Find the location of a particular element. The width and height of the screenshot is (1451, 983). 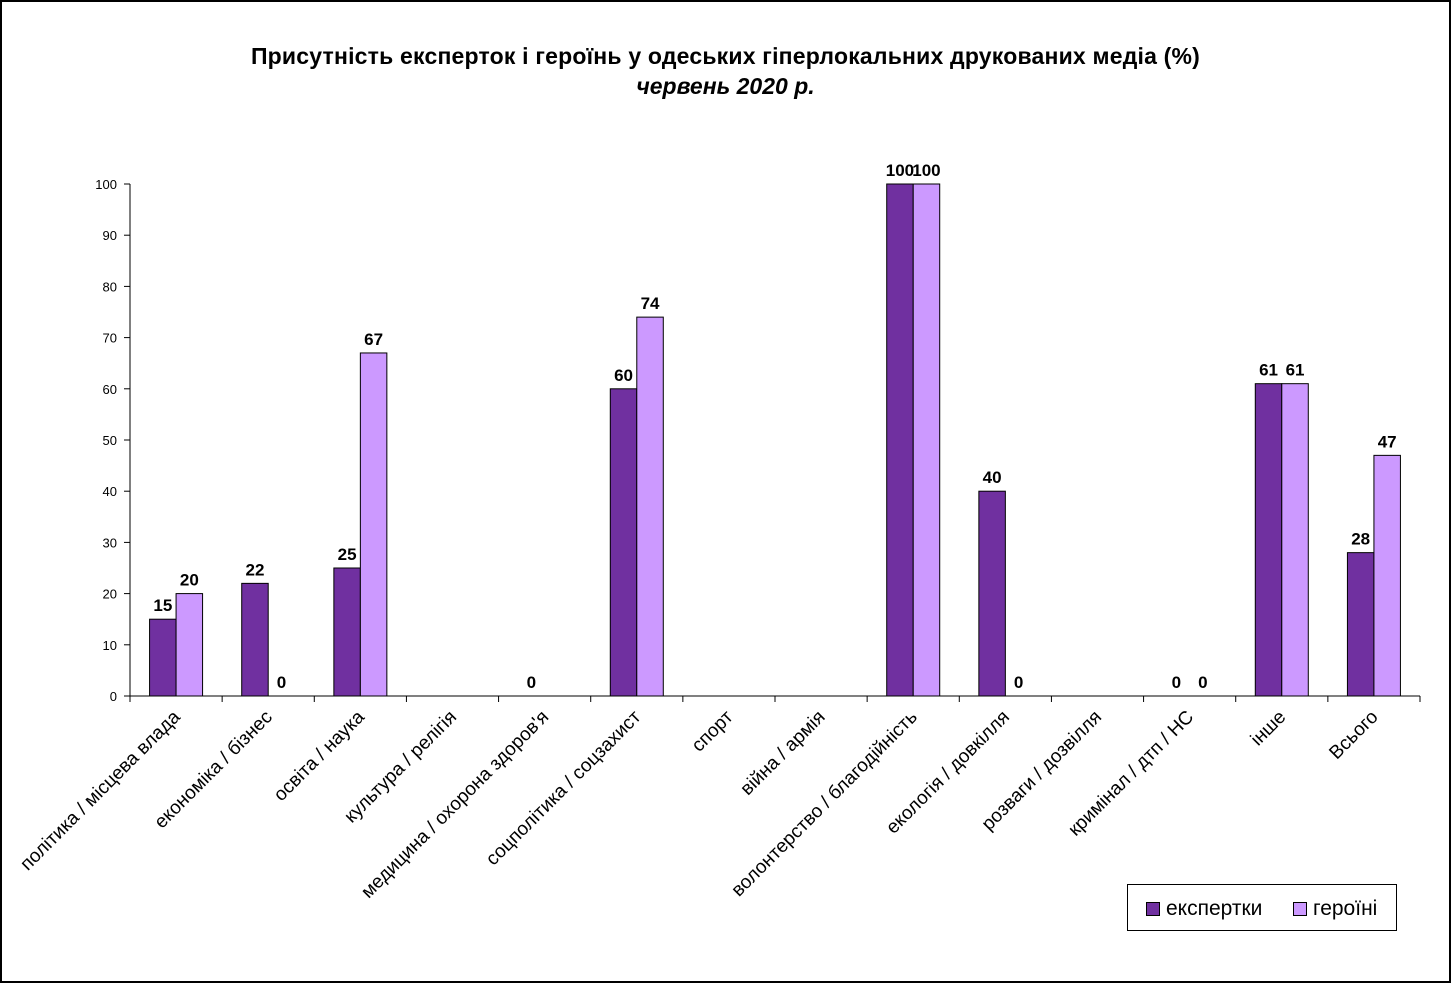

y-tick-label: 10 is located at coordinates (110, 645).